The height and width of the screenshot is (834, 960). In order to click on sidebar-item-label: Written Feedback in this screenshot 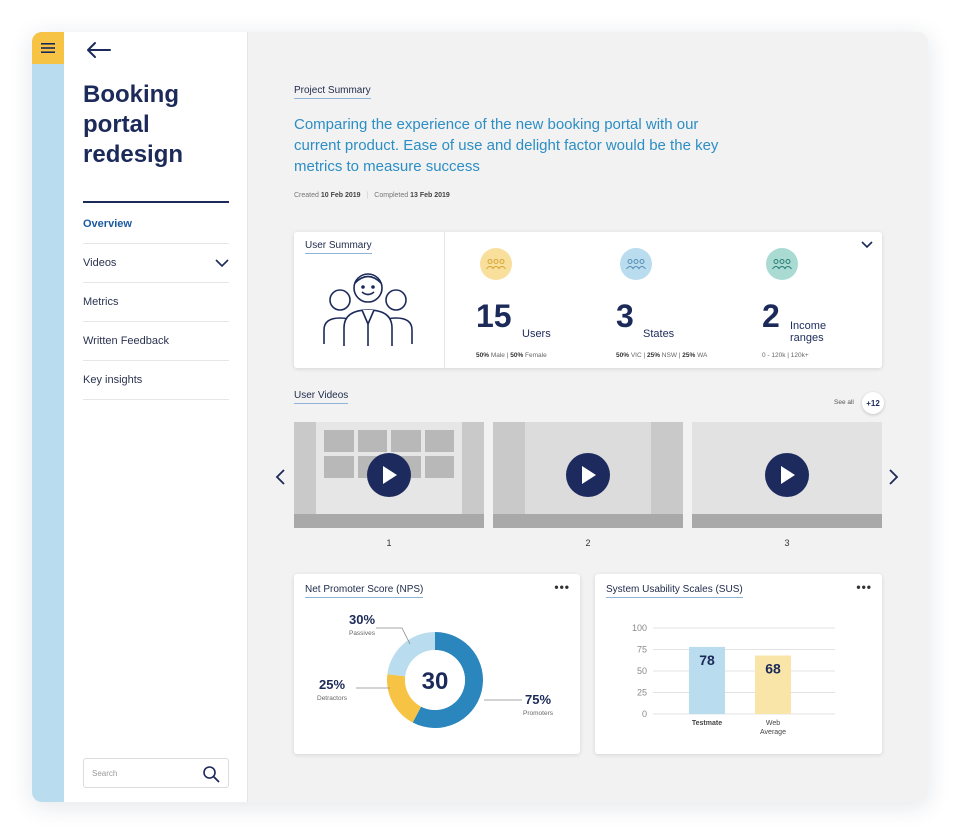, I will do `click(126, 341)`.